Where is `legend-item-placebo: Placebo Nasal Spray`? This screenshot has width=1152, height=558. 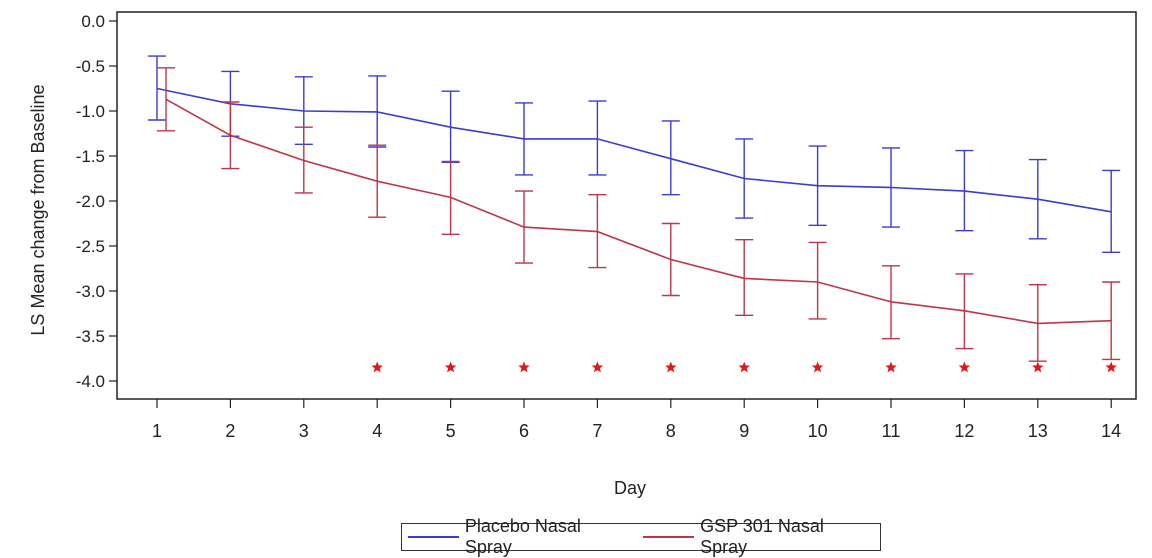
legend-item-placebo: Placebo Nasal Spray is located at coordinates (518, 537).